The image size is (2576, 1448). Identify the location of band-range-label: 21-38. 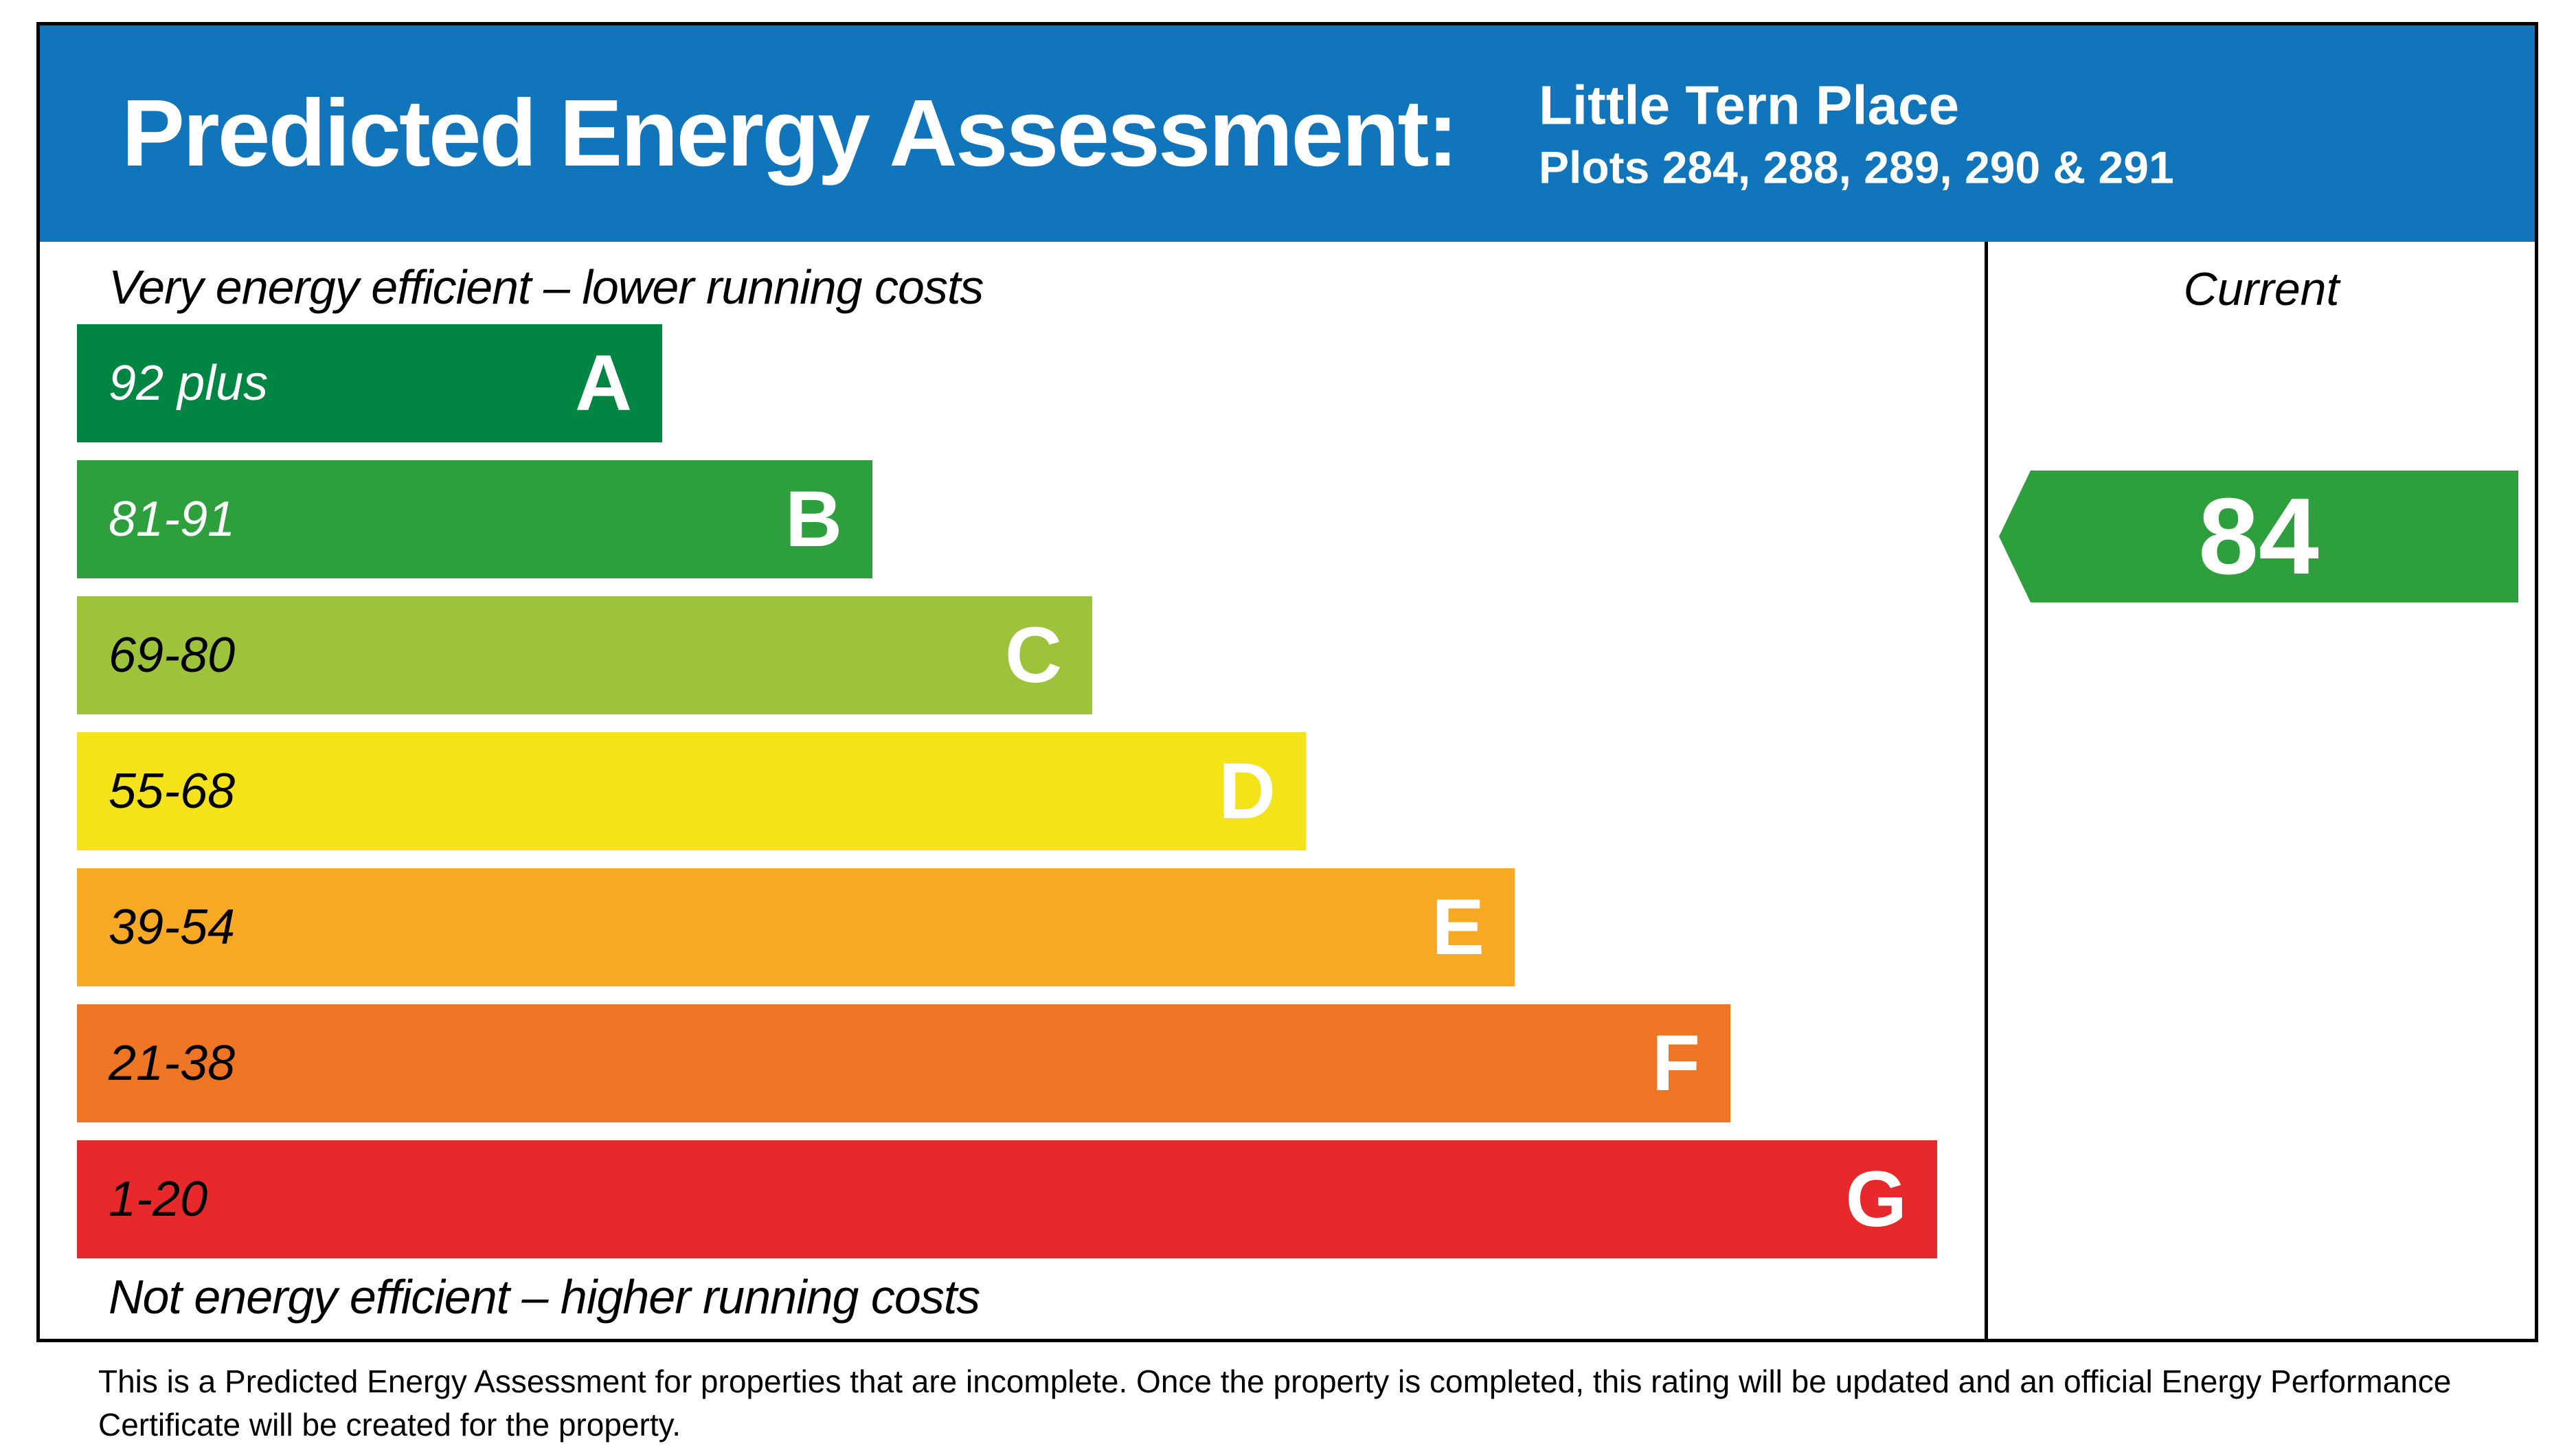
(172, 1063).